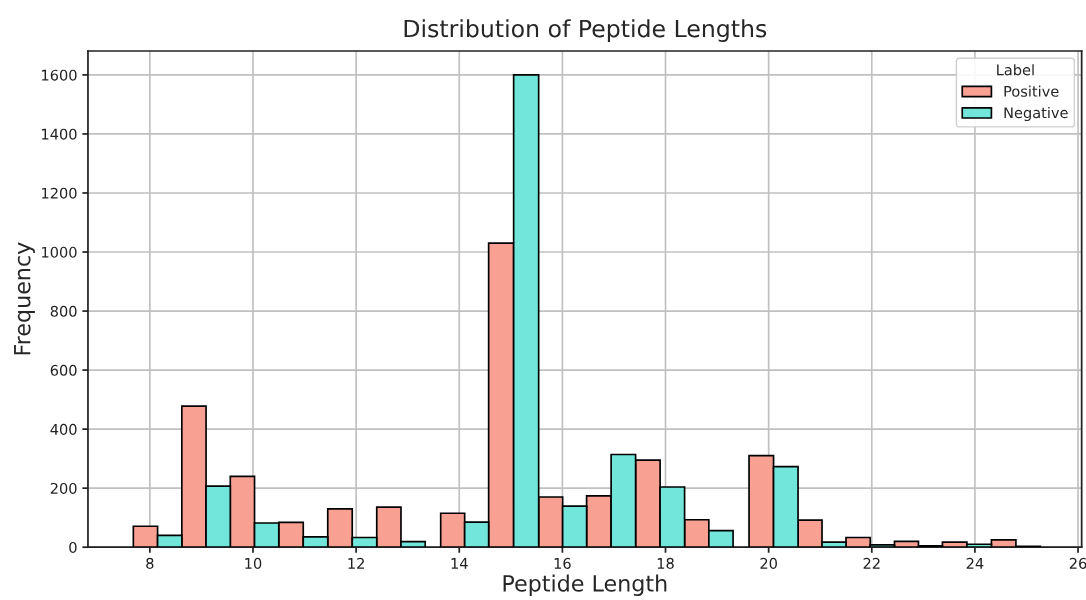 Image resolution: width=1086 pixels, height=600 pixels. I want to click on y-tick-label: 200, so click(63, 488).